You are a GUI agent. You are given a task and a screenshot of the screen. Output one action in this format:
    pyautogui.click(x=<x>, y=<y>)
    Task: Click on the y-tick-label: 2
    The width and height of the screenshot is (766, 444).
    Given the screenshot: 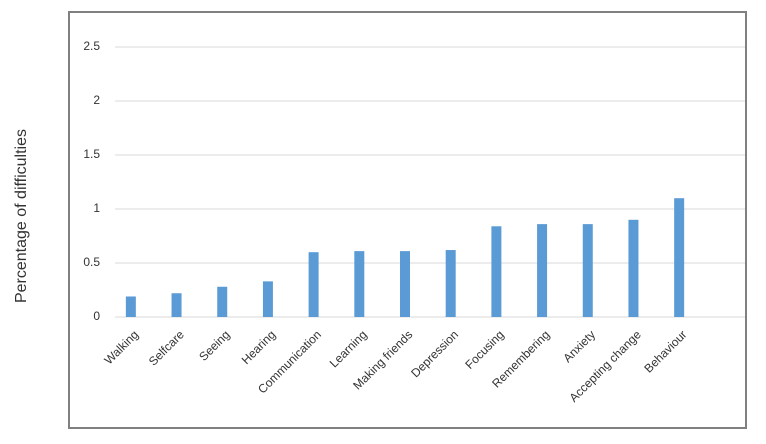 What is the action you would take?
    pyautogui.click(x=96, y=100)
    